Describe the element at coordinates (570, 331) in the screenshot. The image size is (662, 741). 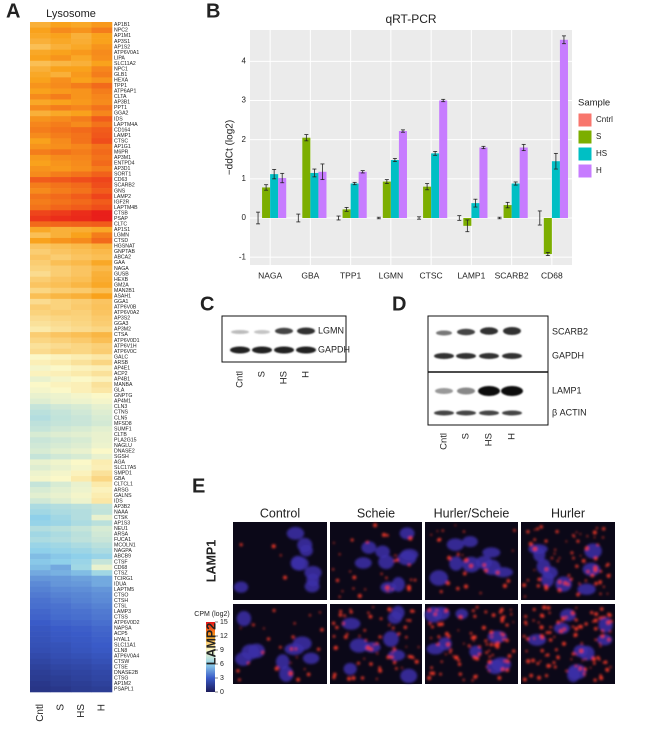
I see `band-label: SCARB2` at that location.